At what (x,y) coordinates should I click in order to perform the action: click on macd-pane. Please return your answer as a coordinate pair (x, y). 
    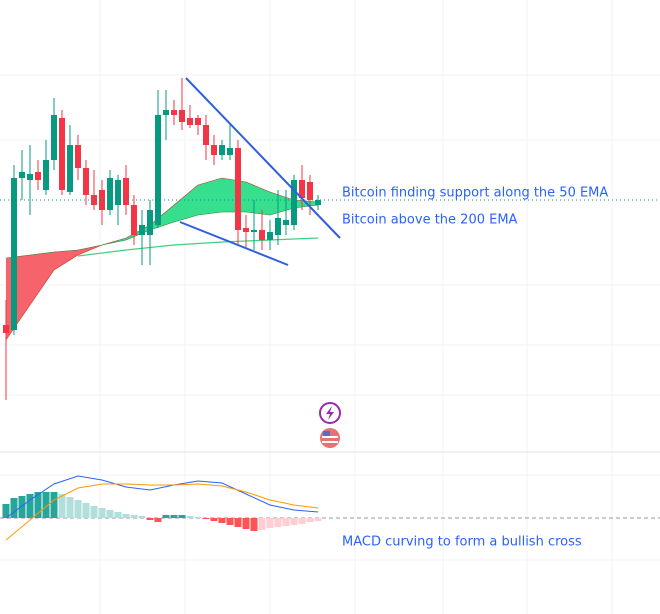
    Looking at the image, I should click on (162, 508).